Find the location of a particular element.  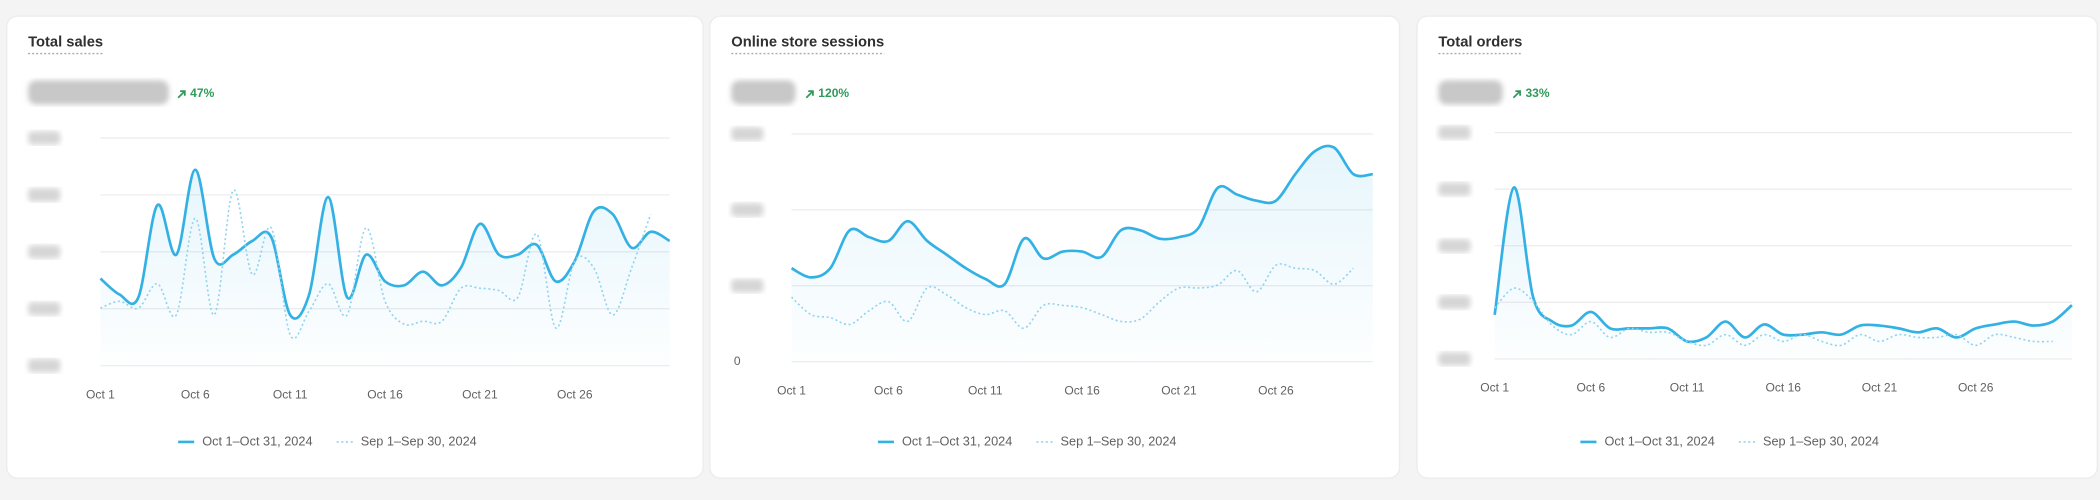

chart-title: Total sales is located at coordinates (65, 43).